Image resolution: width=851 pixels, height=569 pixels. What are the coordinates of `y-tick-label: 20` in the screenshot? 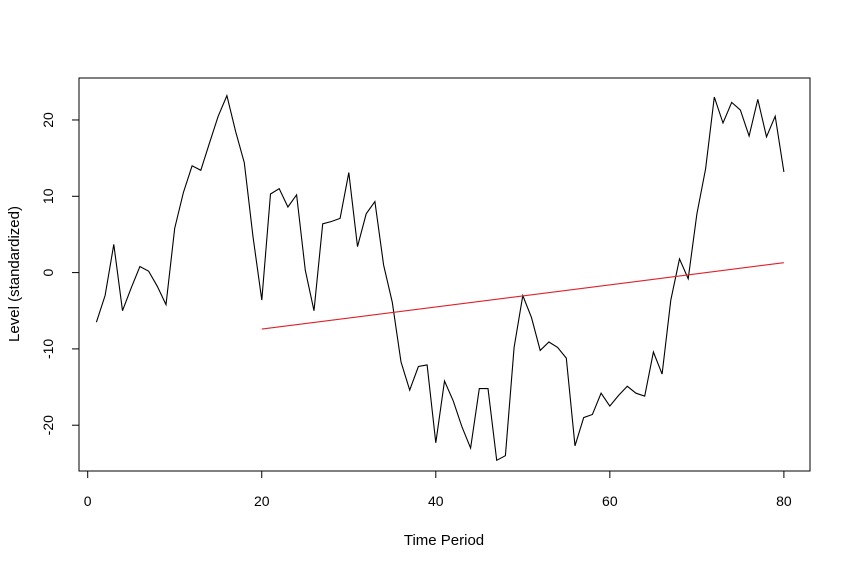 It's located at (48, 120).